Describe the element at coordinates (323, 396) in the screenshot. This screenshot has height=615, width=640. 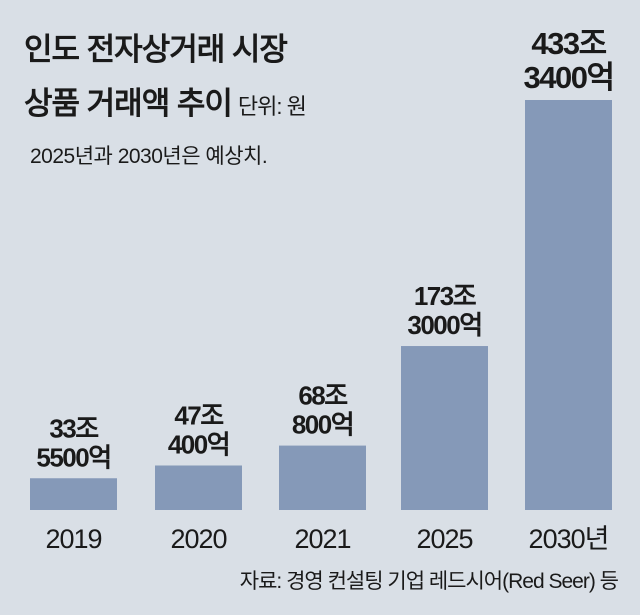
I see `data-label: 68조` at that location.